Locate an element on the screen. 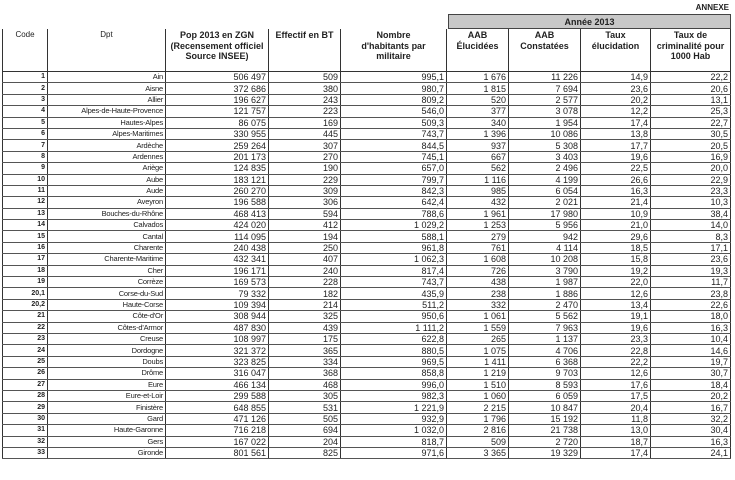  cell-taux-elucidation: 12,6 is located at coordinates (615, 373).